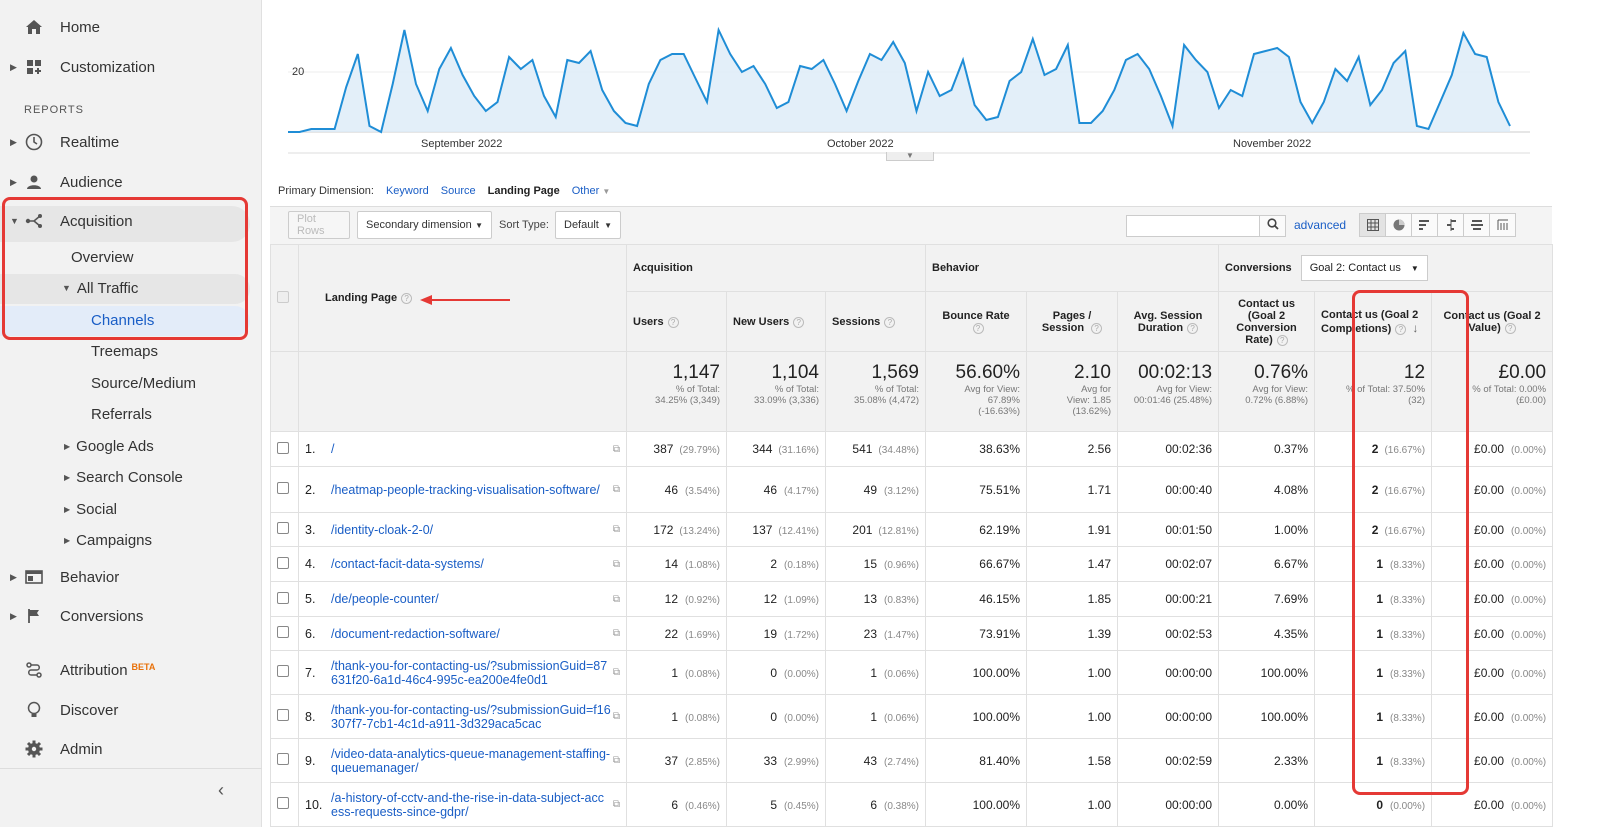 This screenshot has height=827, width=1600. What do you see at coordinates (875, 321) in the screenshot?
I see `col-sessions: Sessions?` at bounding box center [875, 321].